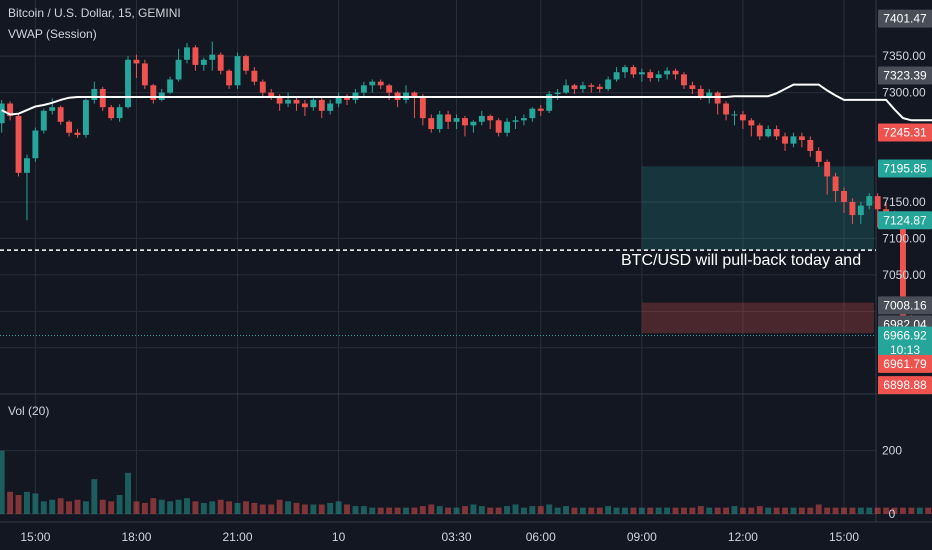 This screenshot has height=550, width=932. Describe the element at coordinates (642, 537) in the screenshot. I see `time-tick-label: 09:00` at that location.